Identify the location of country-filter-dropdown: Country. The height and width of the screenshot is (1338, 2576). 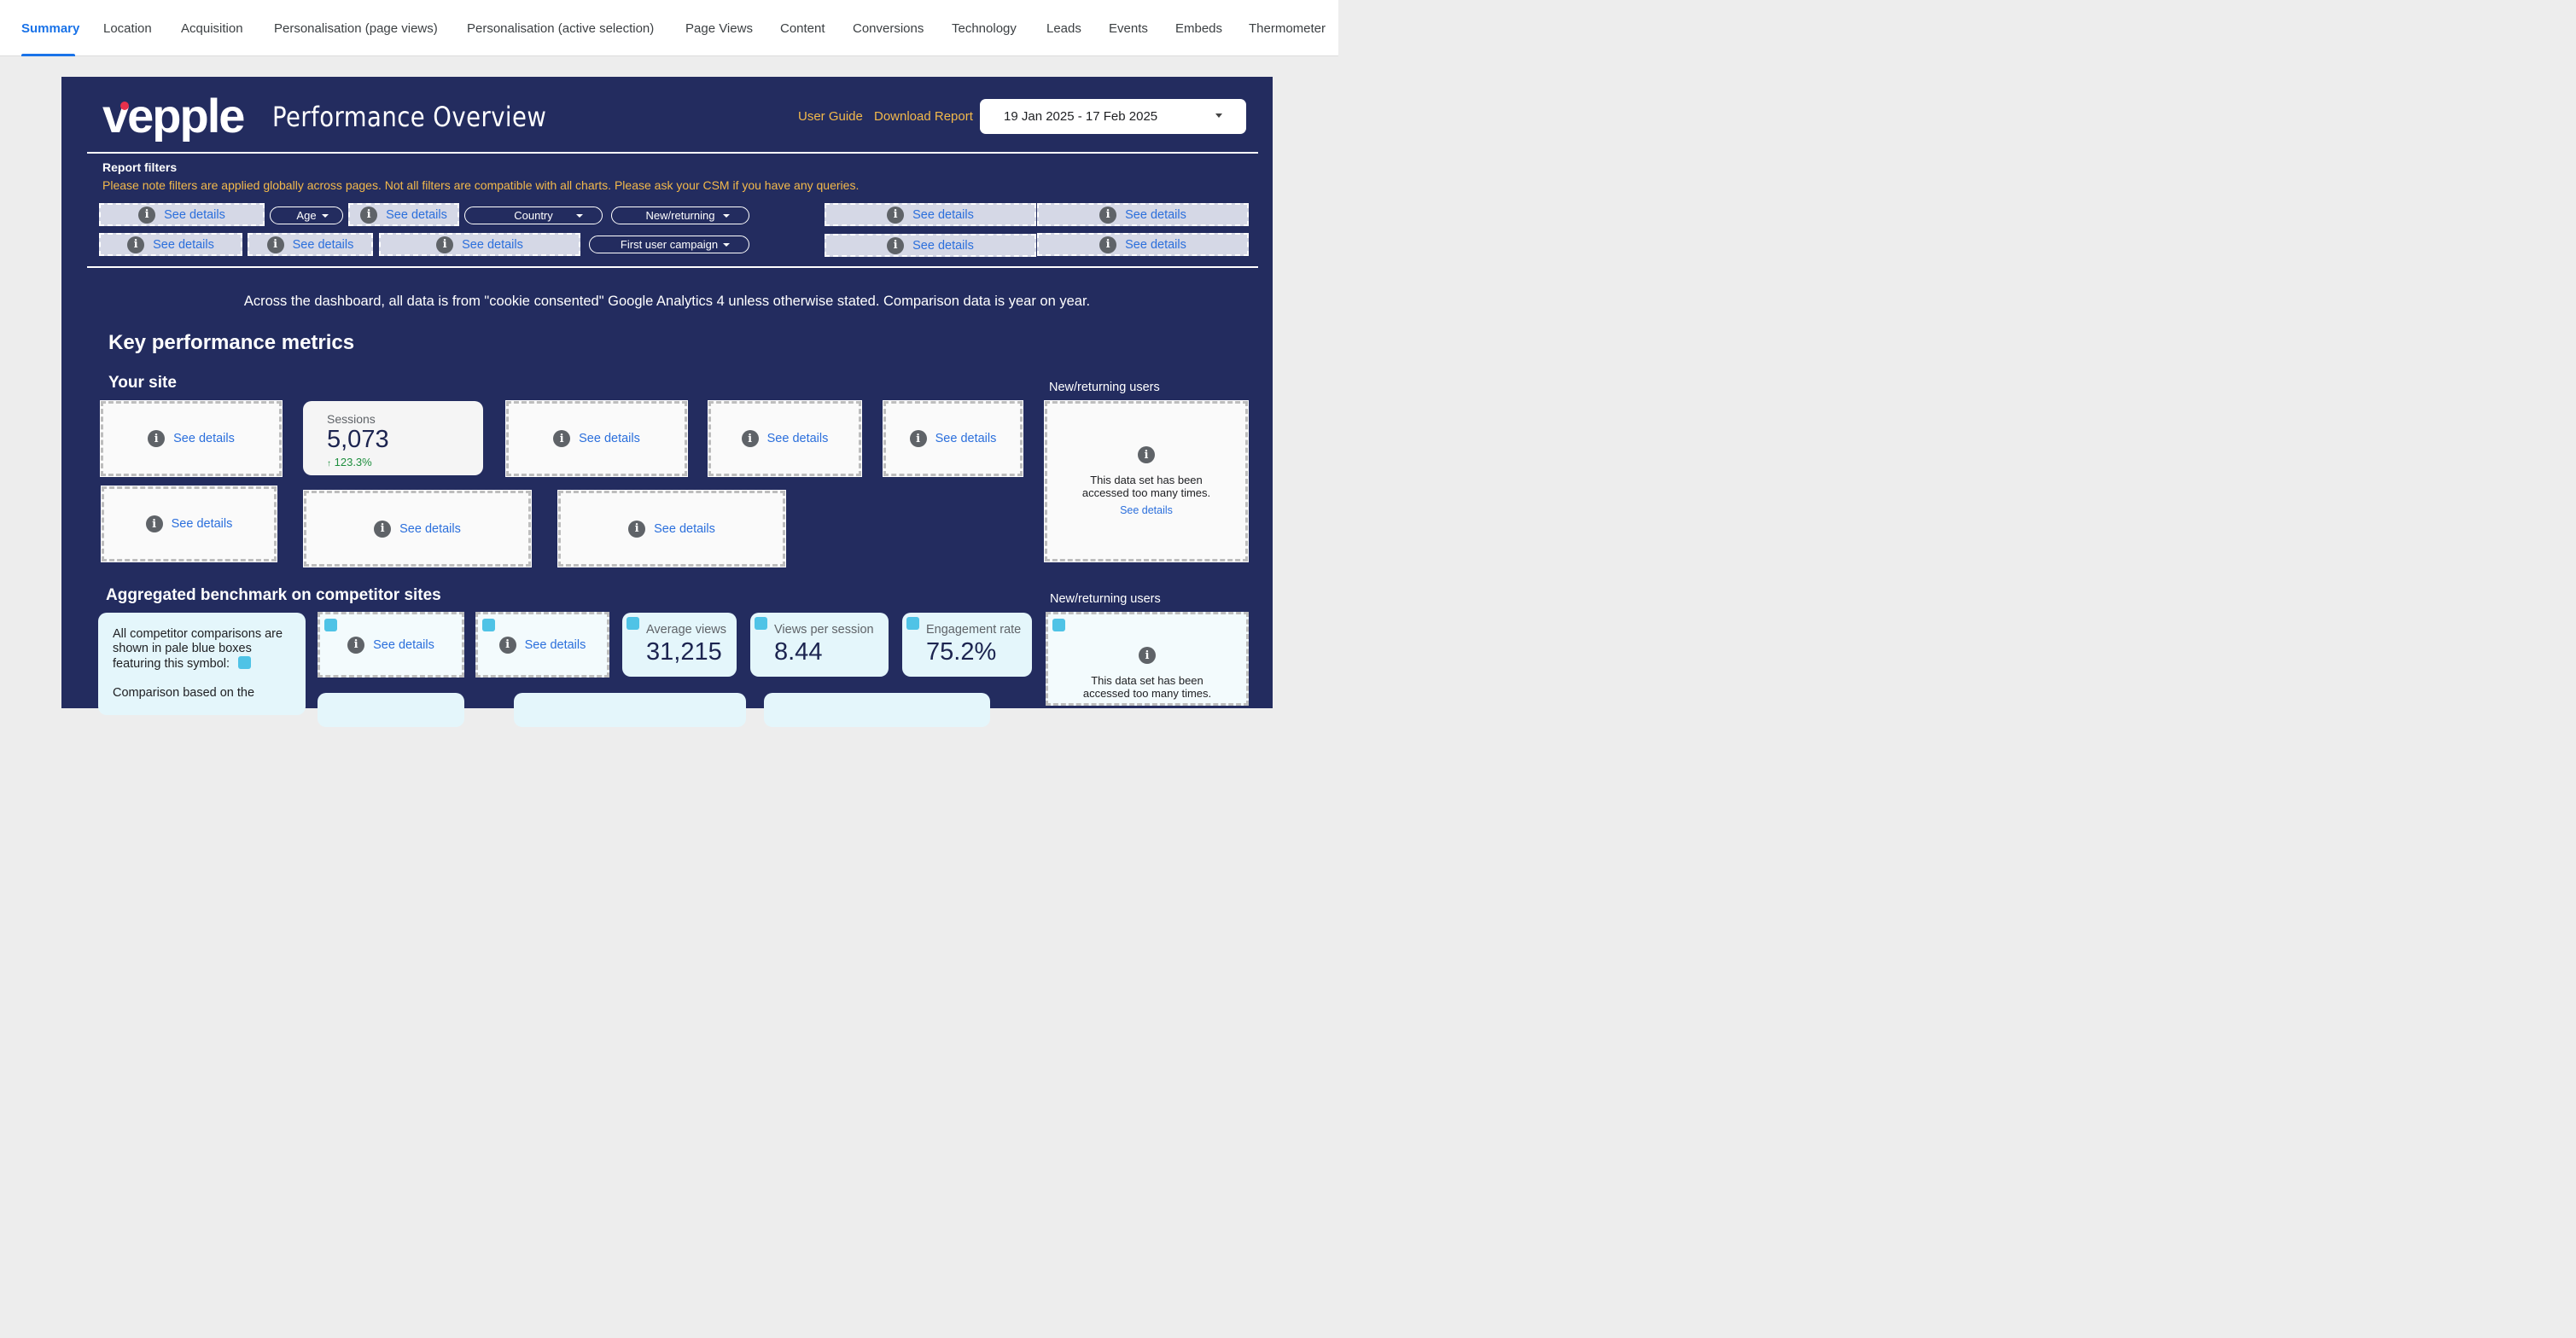
(533, 215).